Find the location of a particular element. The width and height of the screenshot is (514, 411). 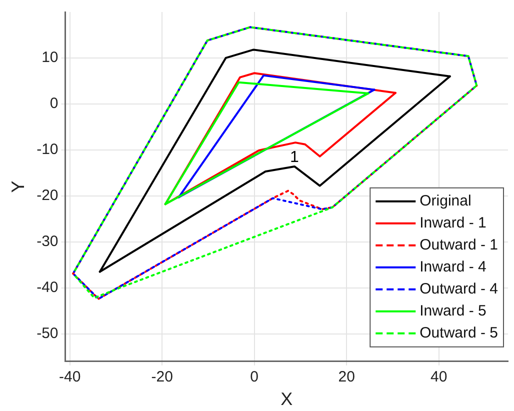

y-tick-label: -50 is located at coordinates (47, 333).